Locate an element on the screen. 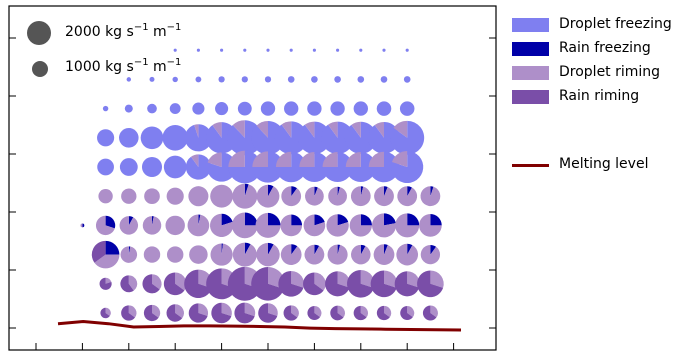 Image resolution: width=691 pixels, height=358 pixels. legend-label: Droplet freezing is located at coordinates (615, 24).